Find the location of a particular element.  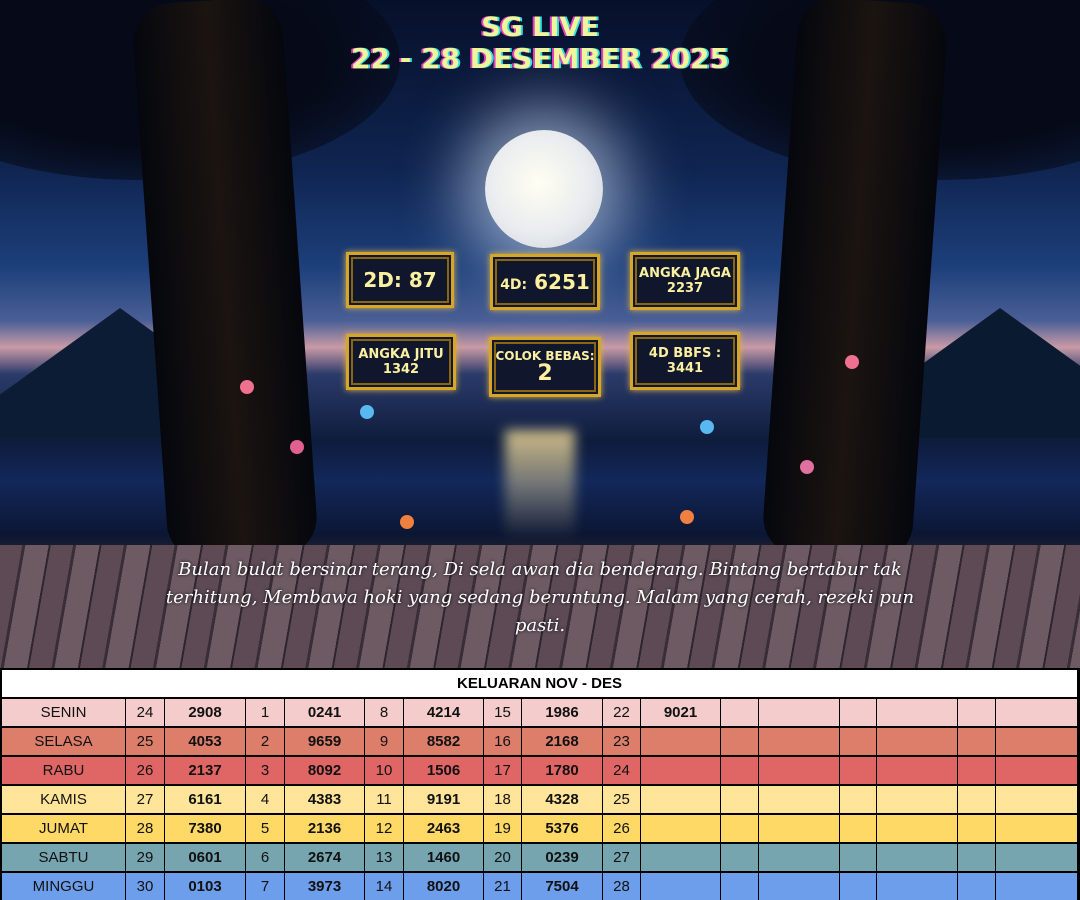

label: 4D BBFS : is located at coordinates (685, 353).